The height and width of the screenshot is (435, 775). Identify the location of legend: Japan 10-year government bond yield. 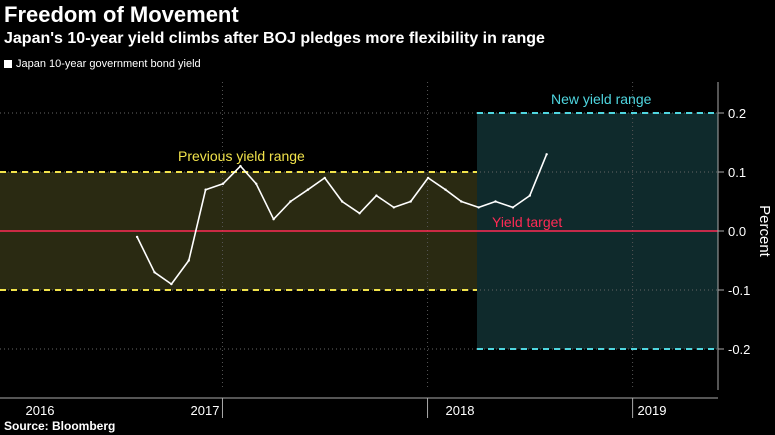
(102, 64).